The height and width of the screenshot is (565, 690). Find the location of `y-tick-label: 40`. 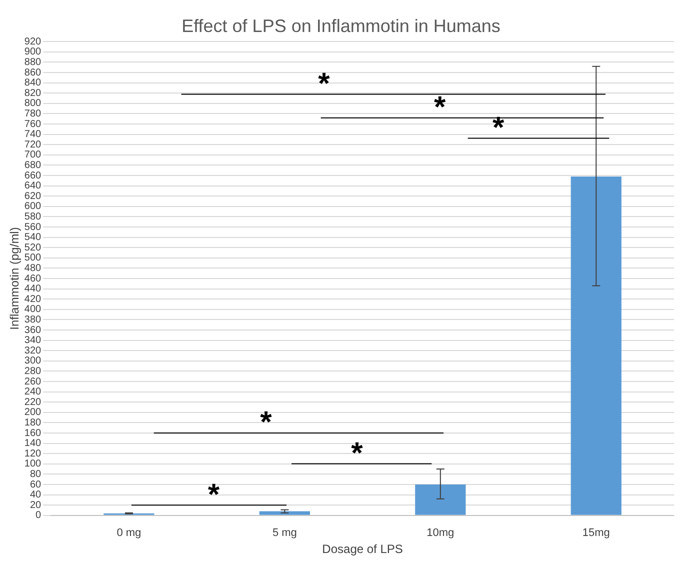

y-tick-label: 40 is located at coordinates (36, 495).